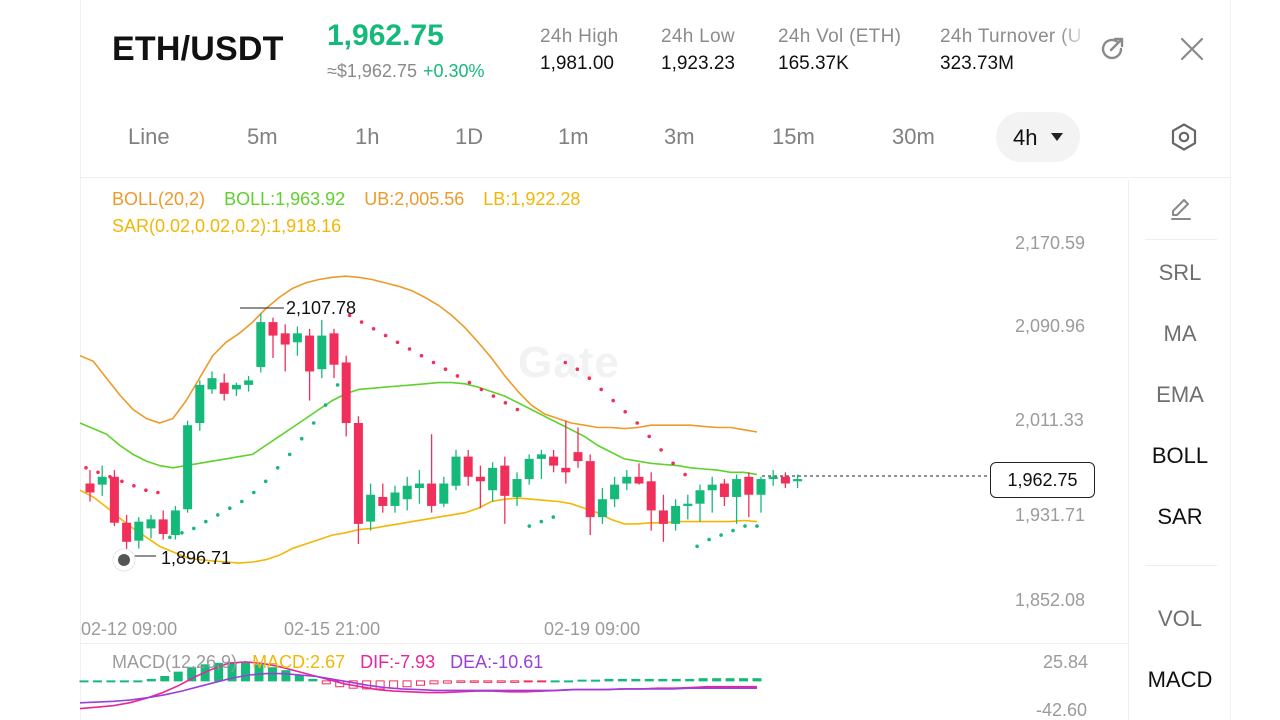  What do you see at coordinates (418, 354) in the screenshot?
I see `boll-upper-line` at bounding box center [418, 354].